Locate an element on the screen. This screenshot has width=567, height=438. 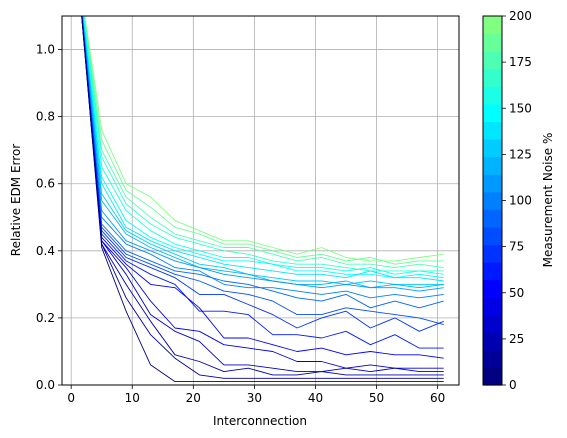
x-tick-label: 0 is located at coordinates (71, 398).